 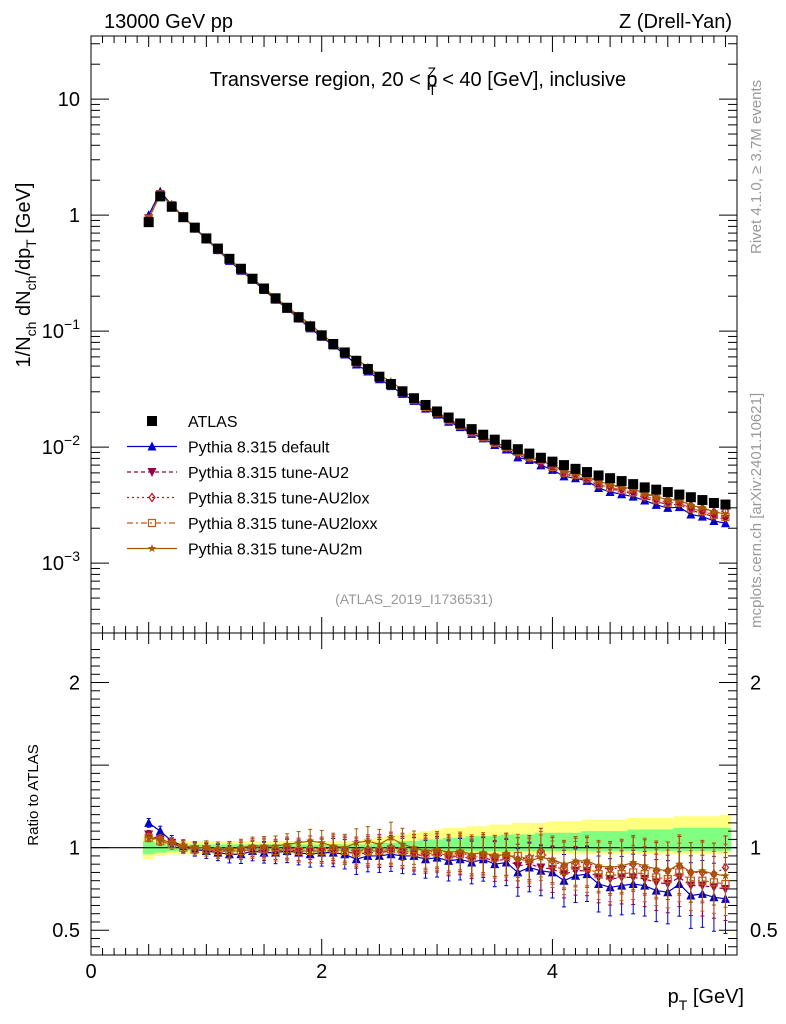 What do you see at coordinates (756, 167) in the screenshot?
I see `rivet-label: Rivet 4.1.0, ≥ 3.7M events` at bounding box center [756, 167].